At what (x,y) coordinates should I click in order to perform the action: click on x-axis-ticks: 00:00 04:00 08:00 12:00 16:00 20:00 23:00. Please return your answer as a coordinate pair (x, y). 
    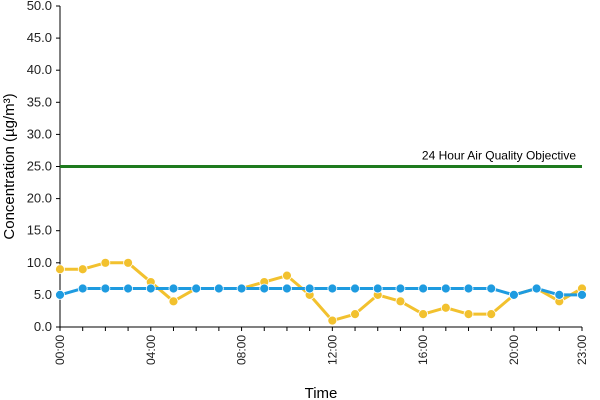
    Looking at the image, I should click on (321, 346).